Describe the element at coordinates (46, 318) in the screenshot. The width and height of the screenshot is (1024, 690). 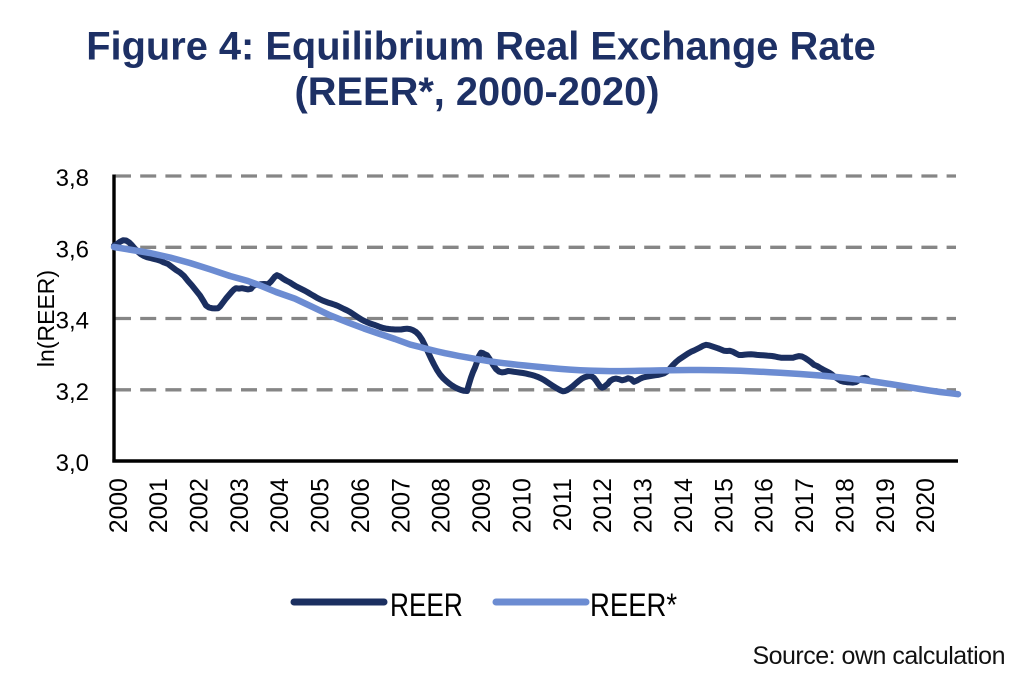
I see `svg-text: ln(REER)` at that location.